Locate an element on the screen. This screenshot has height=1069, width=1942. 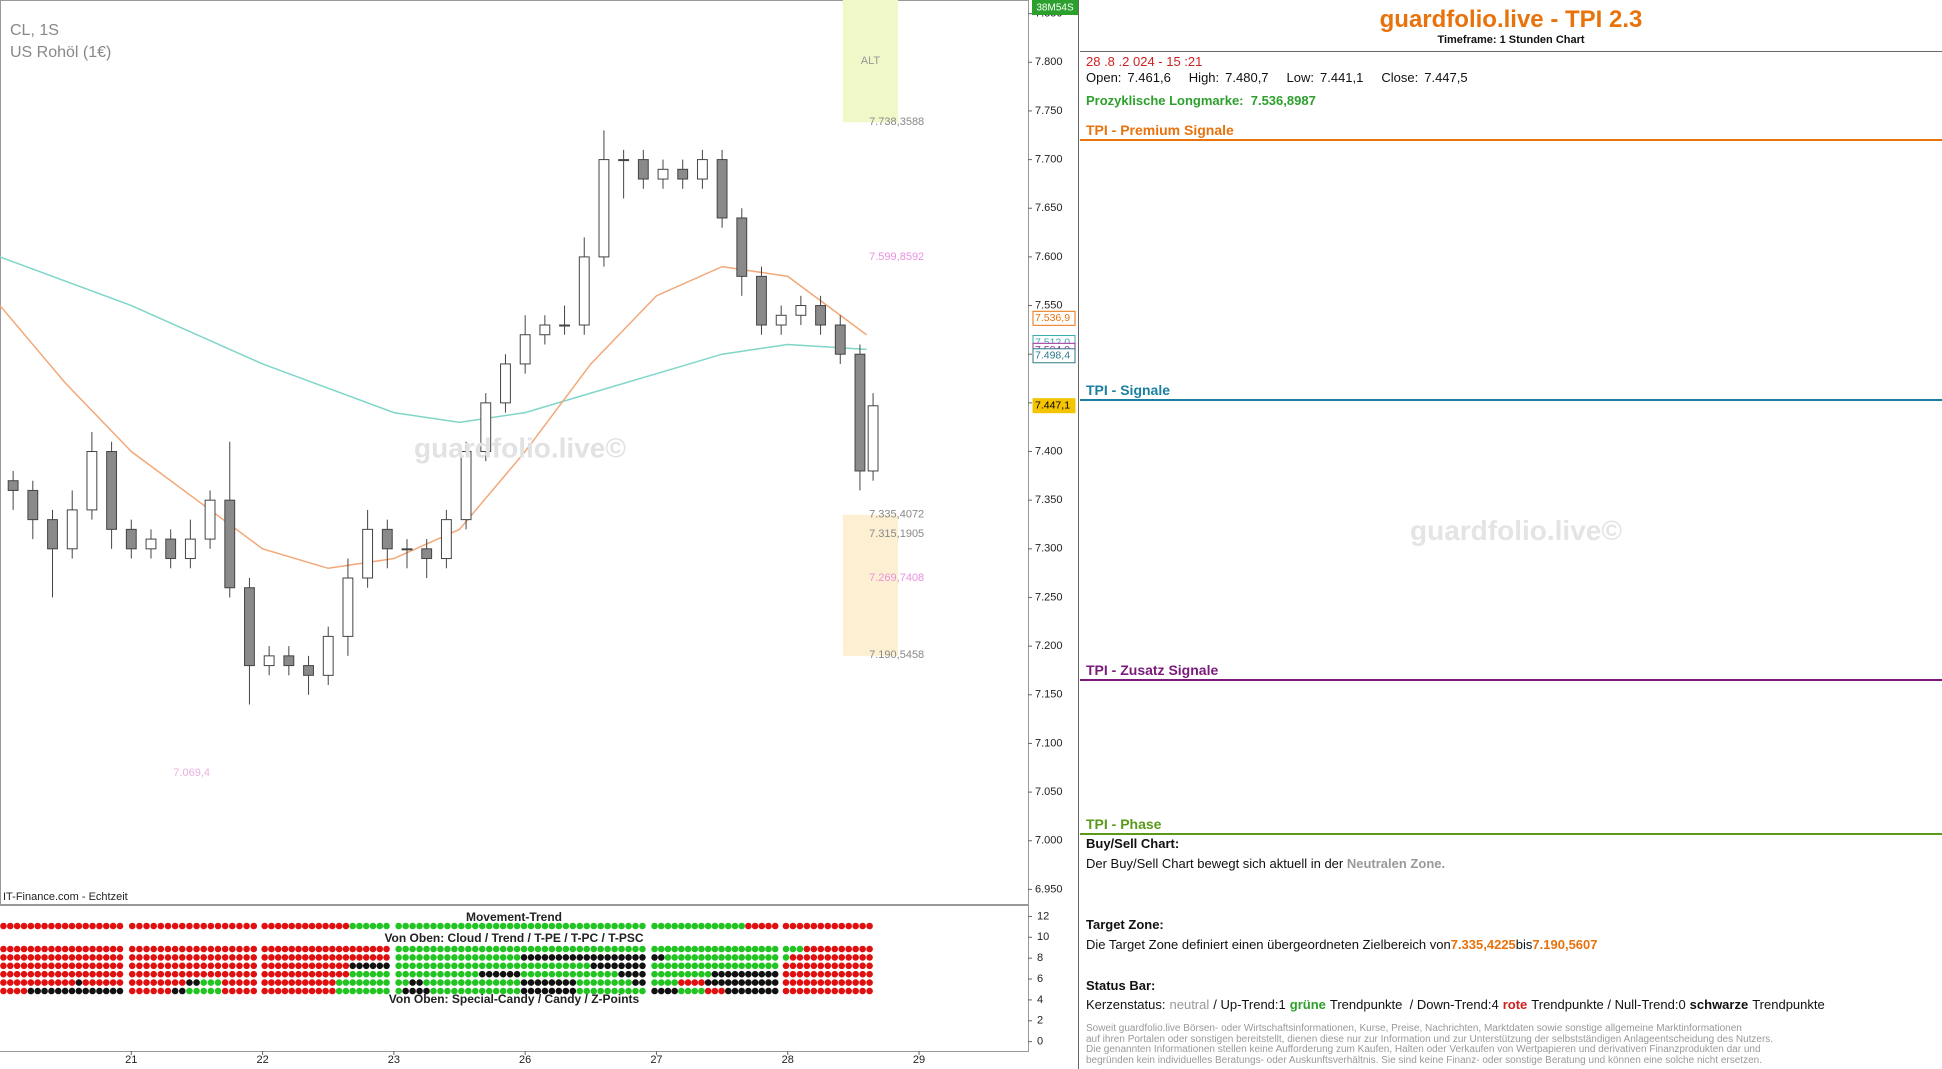
target-zone is located at coordinates (870, 61).